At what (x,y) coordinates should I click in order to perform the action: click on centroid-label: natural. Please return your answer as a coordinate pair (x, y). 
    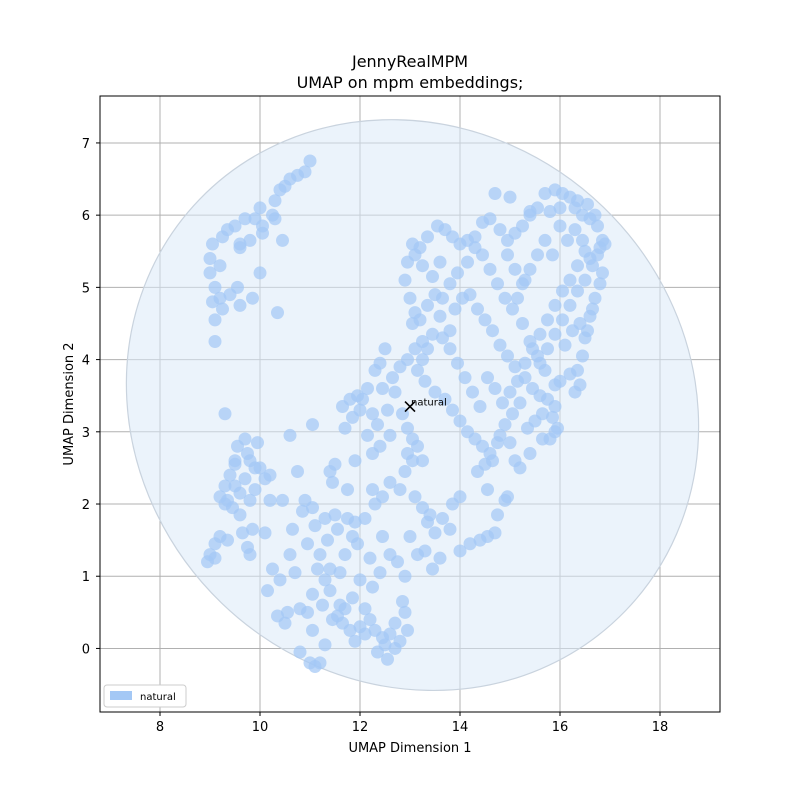
    Looking at the image, I should click on (429, 403).